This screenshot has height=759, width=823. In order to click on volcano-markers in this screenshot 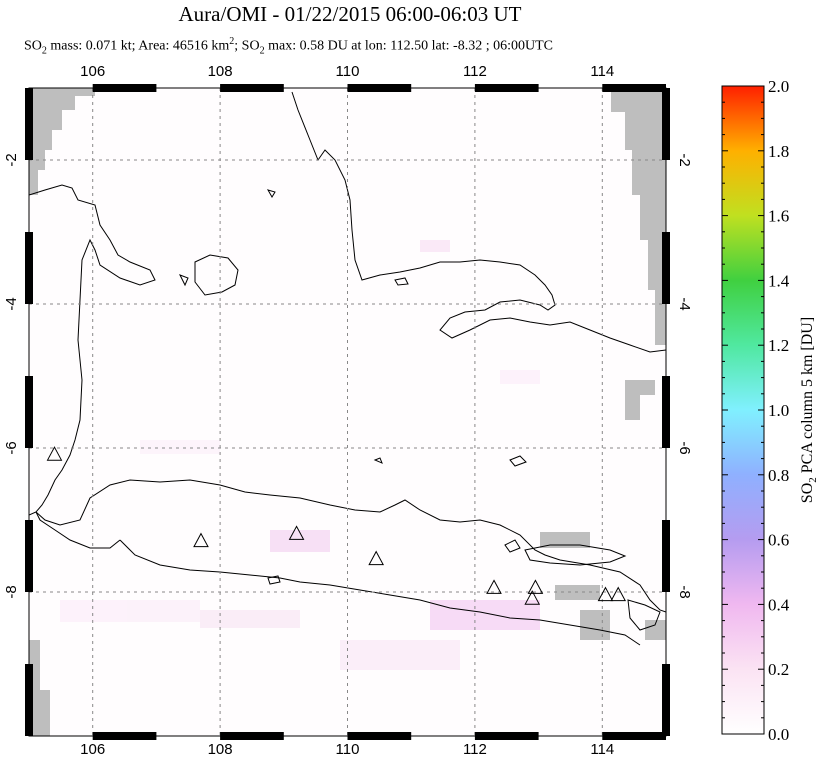, I will do `click(336, 525)`.